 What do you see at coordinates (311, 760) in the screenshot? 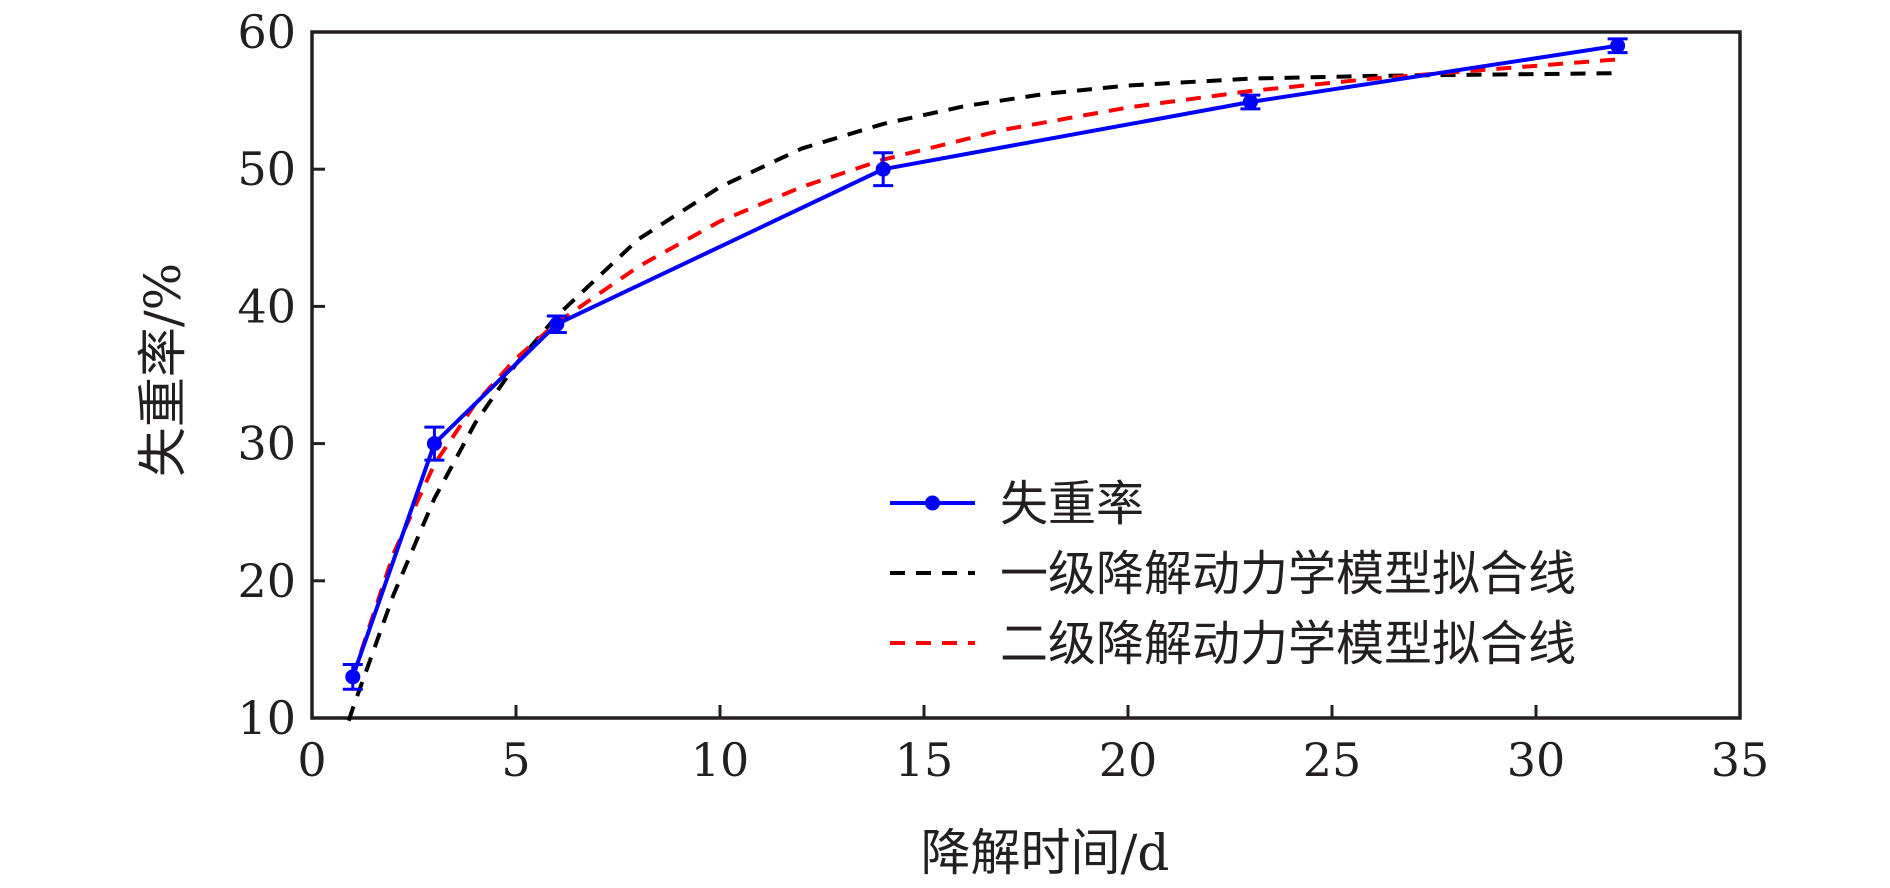
I see `x-tick-label: 0` at bounding box center [311, 760].